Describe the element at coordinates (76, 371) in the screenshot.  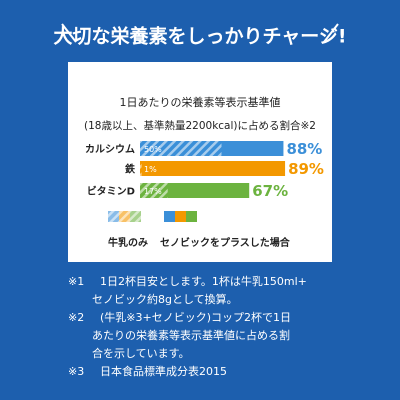
I see `note-mark: ※3` at that location.